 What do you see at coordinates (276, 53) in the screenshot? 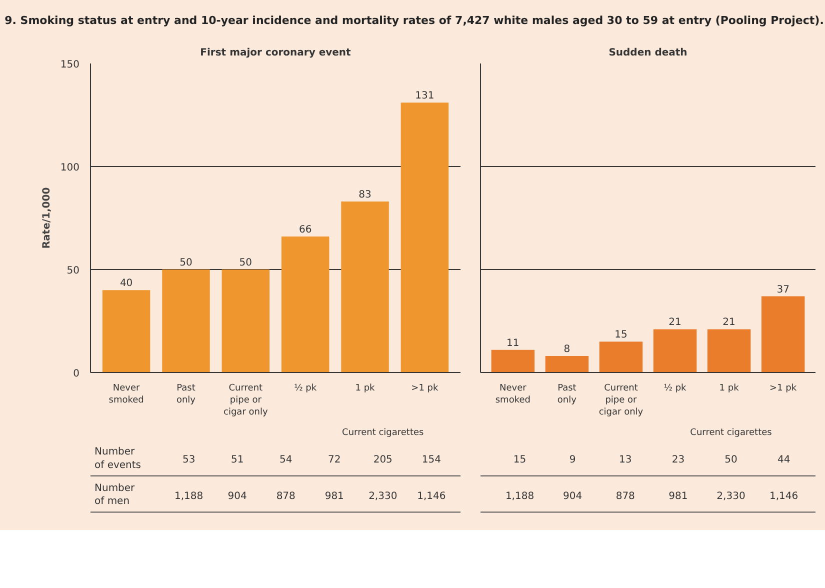
I see `chart-subtitle: First major coronary event` at bounding box center [276, 53].